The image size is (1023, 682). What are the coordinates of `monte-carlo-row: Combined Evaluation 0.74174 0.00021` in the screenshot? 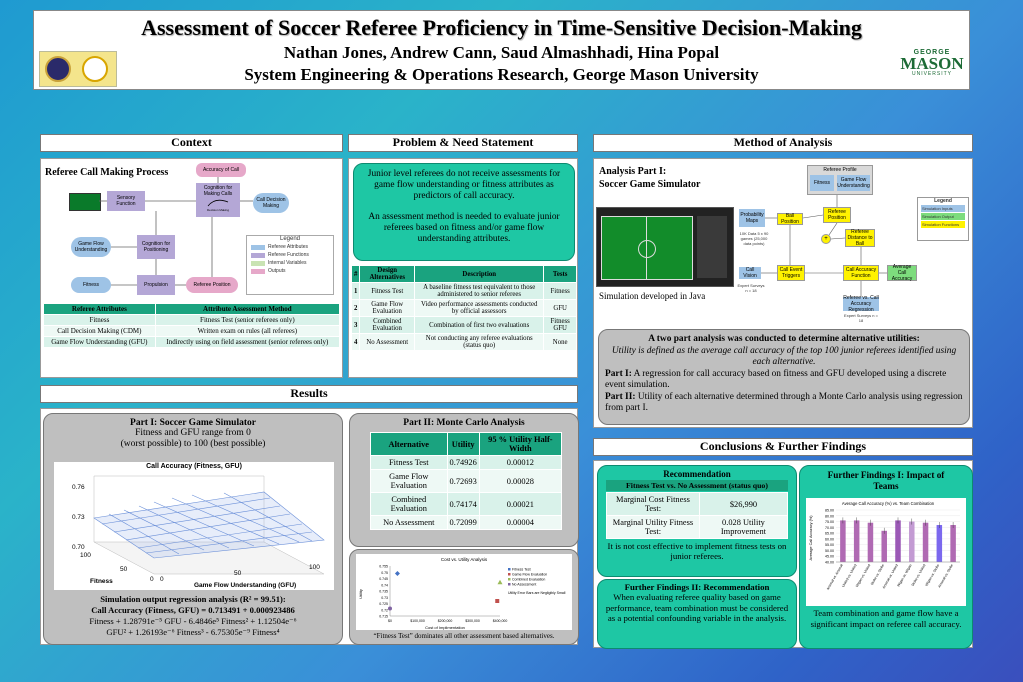 It's located at (466, 504).